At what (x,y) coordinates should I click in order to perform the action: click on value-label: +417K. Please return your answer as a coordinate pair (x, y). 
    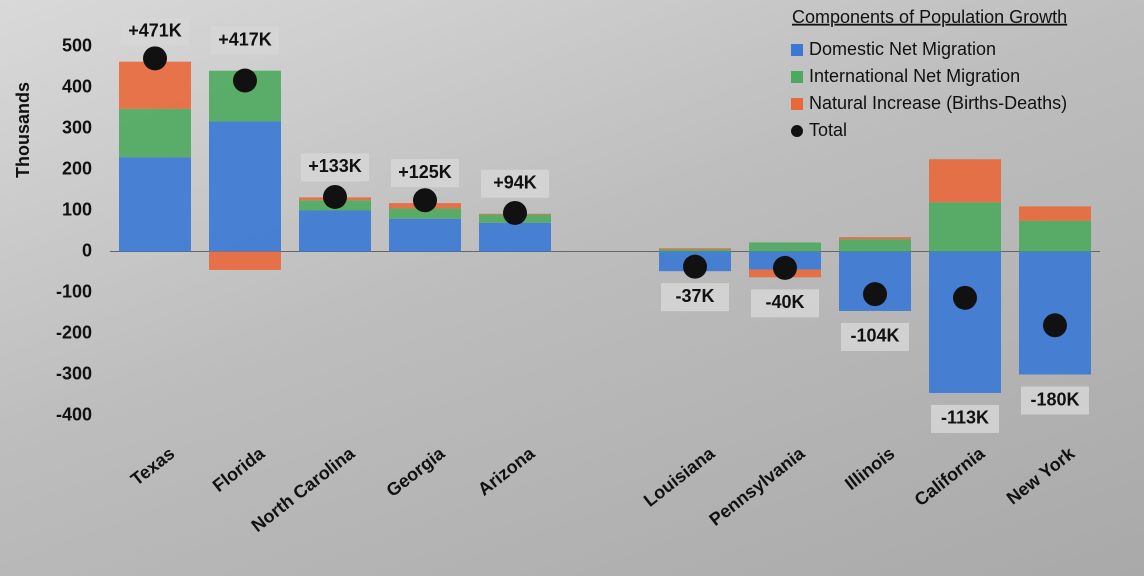
    Looking at the image, I should click on (245, 39).